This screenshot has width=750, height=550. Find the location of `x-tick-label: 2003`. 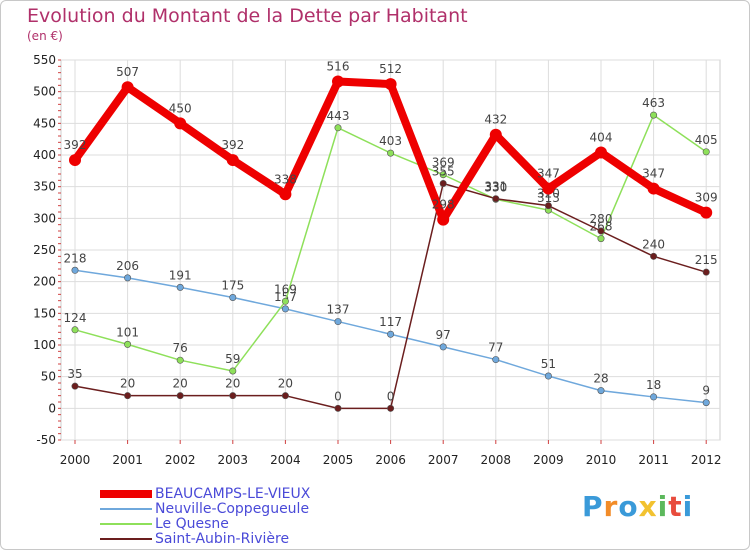

x-tick-label: 2003 is located at coordinates (233, 460).